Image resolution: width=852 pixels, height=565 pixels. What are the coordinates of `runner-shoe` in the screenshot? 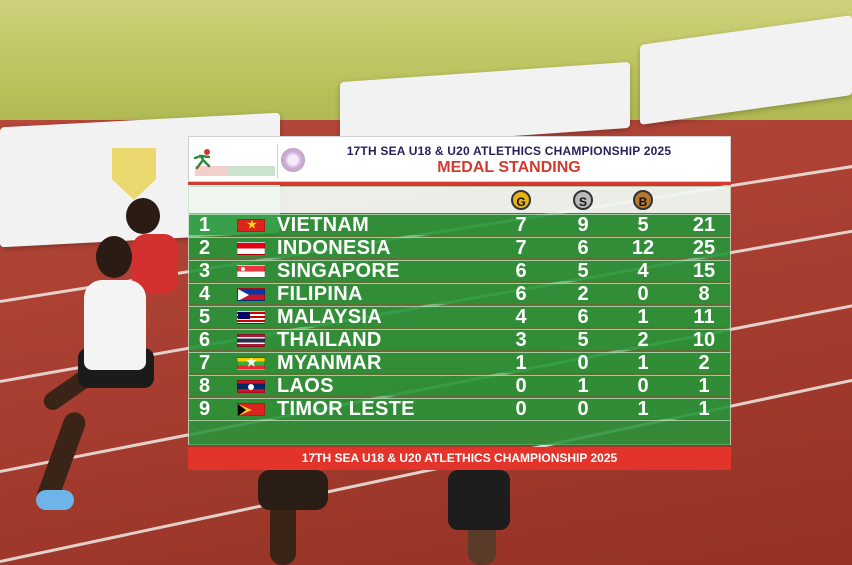 It's located at (55, 500).